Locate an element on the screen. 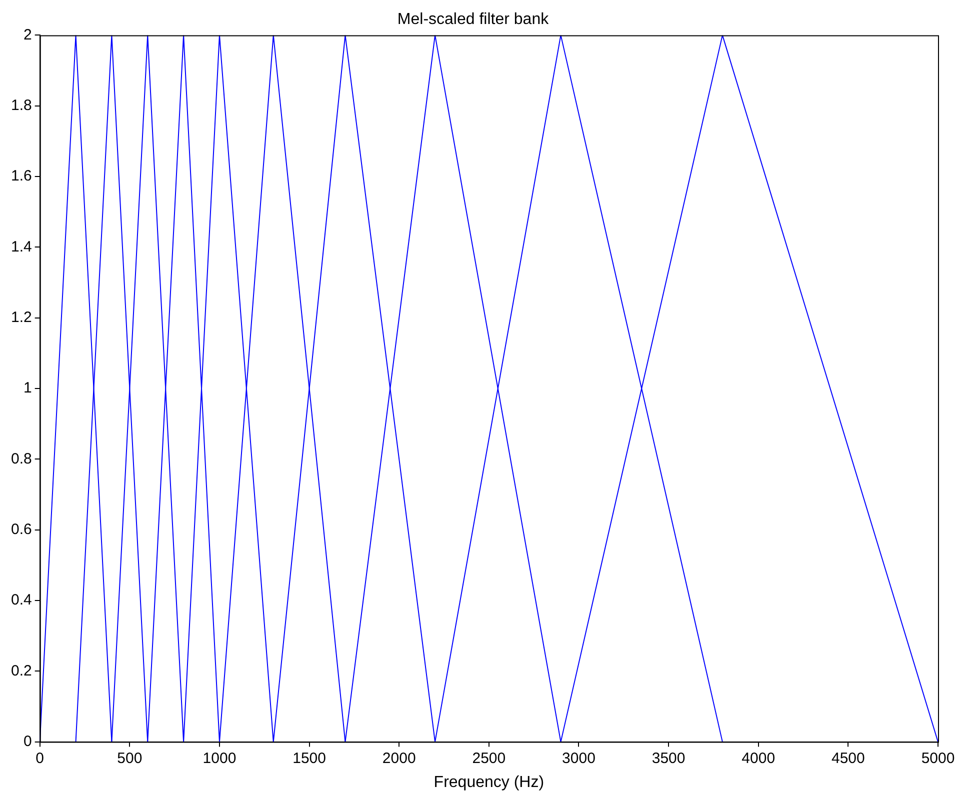 This screenshot has width=966, height=802. y-tick-label: 0 is located at coordinates (28, 741).